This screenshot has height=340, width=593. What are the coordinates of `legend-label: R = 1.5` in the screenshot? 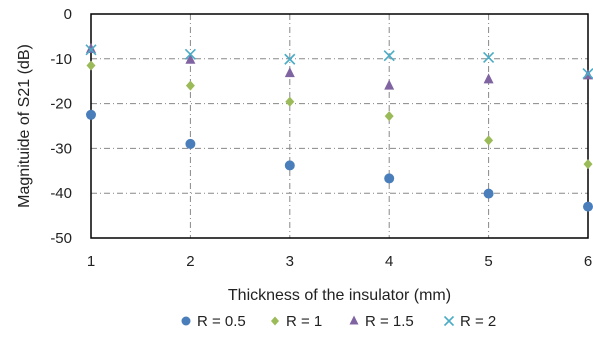 It's located at (389, 321).